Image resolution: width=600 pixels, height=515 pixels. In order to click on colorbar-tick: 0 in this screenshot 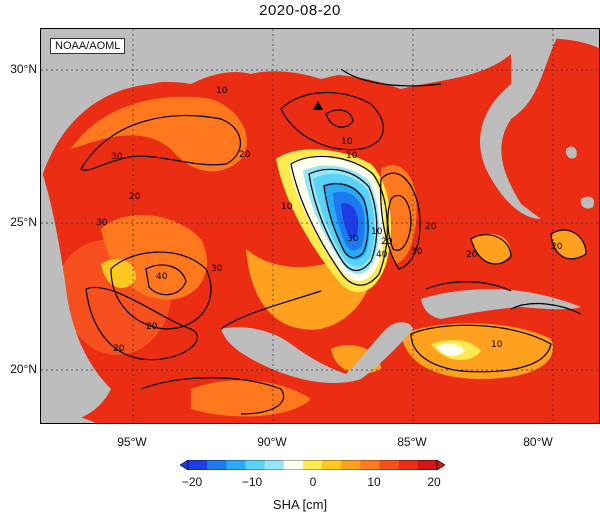, I will do `click(313, 482)`.